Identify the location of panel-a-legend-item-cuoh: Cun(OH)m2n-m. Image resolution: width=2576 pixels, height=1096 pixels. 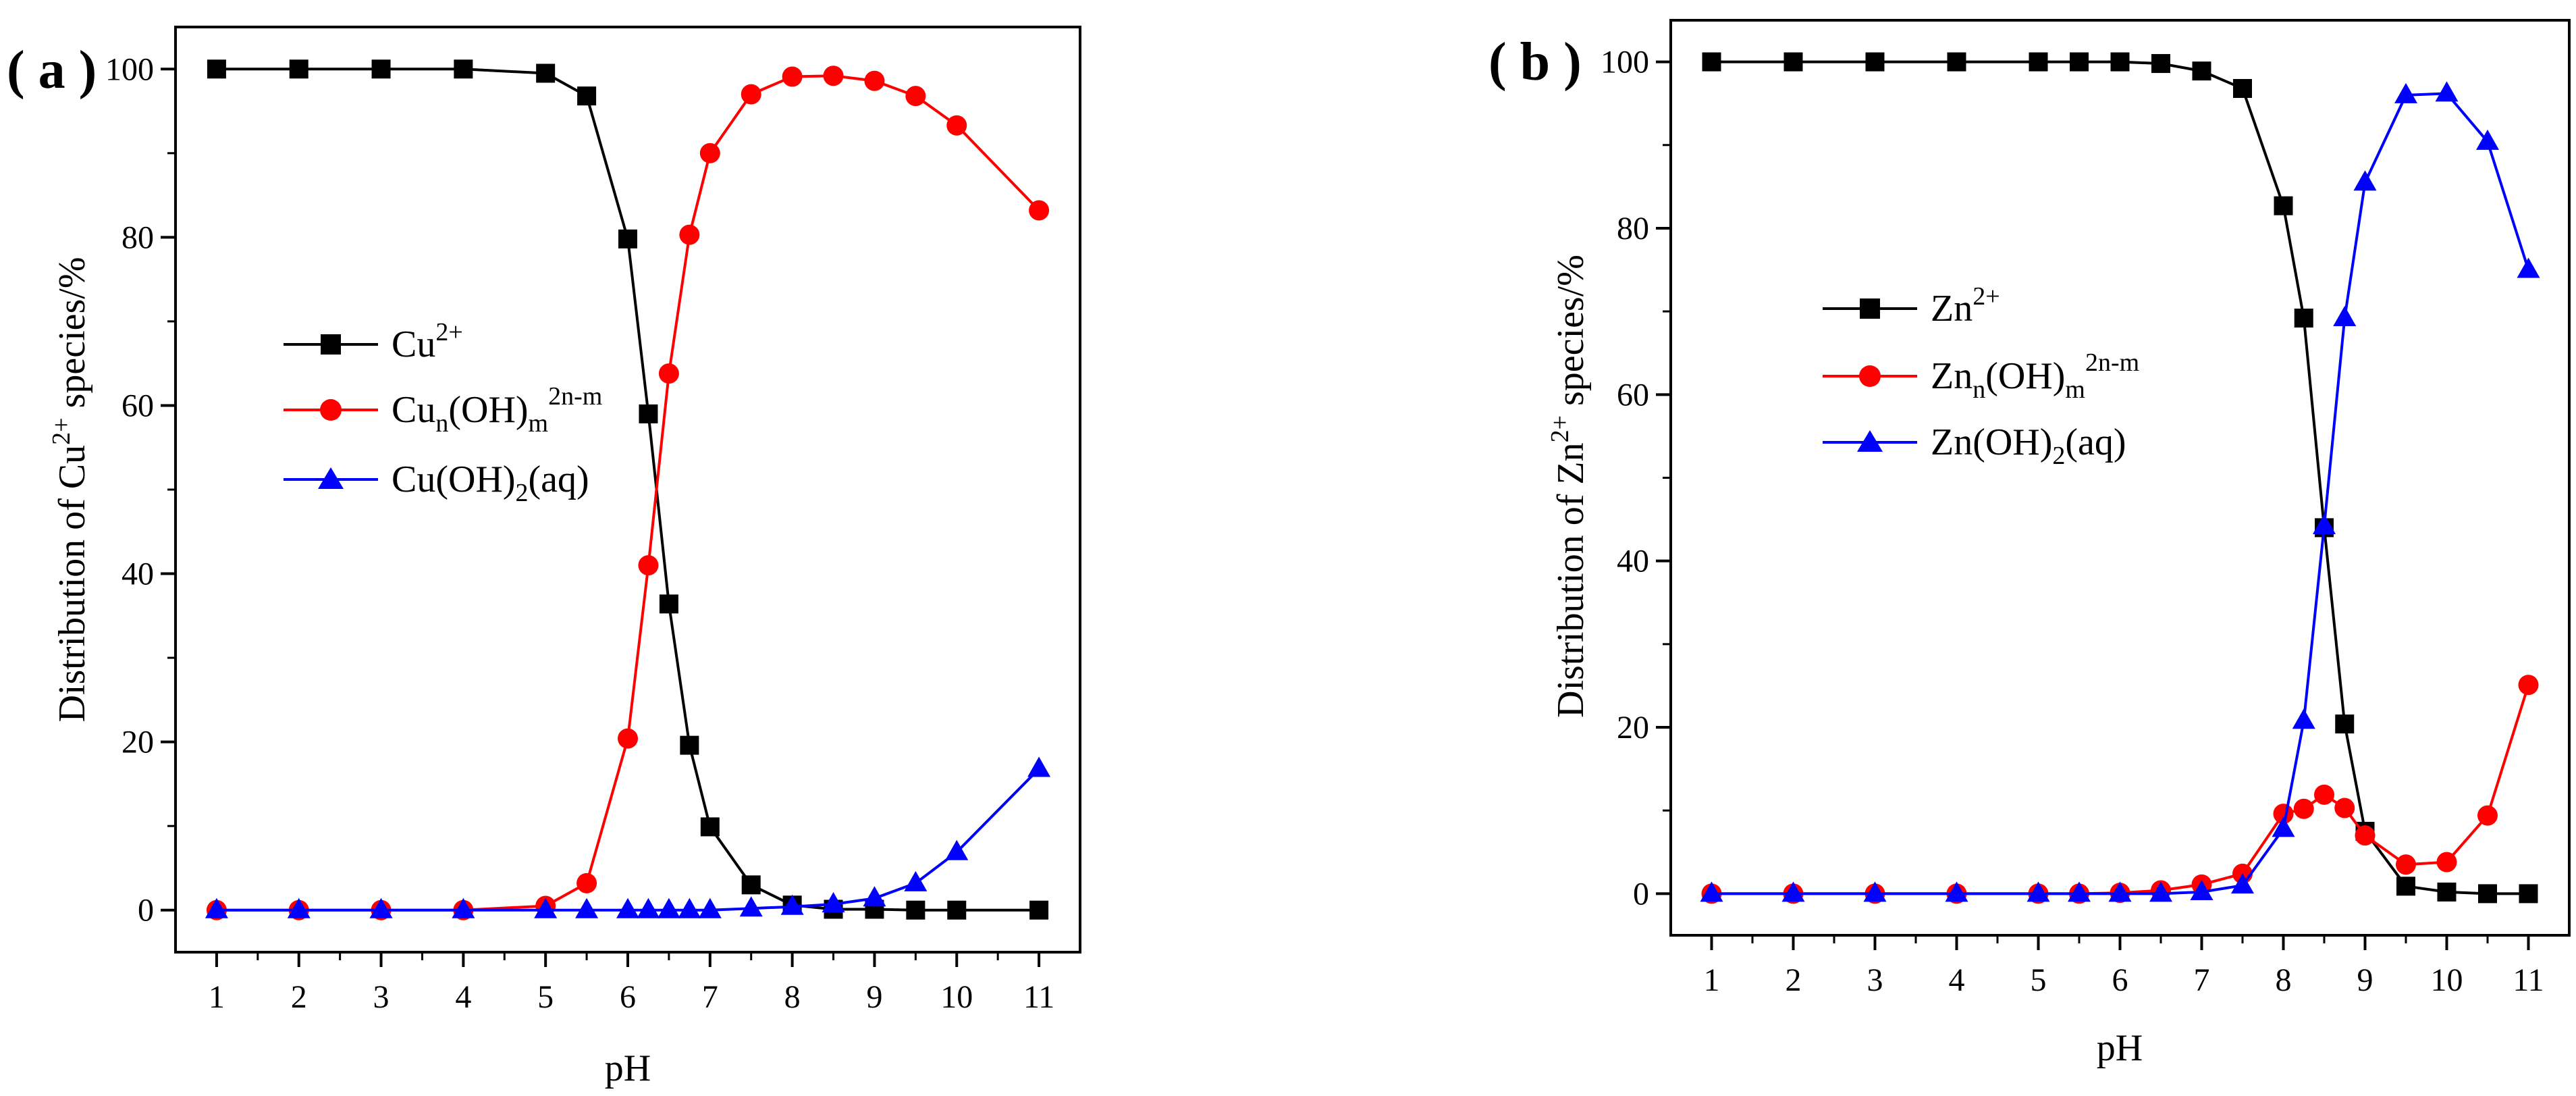
(443, 410).